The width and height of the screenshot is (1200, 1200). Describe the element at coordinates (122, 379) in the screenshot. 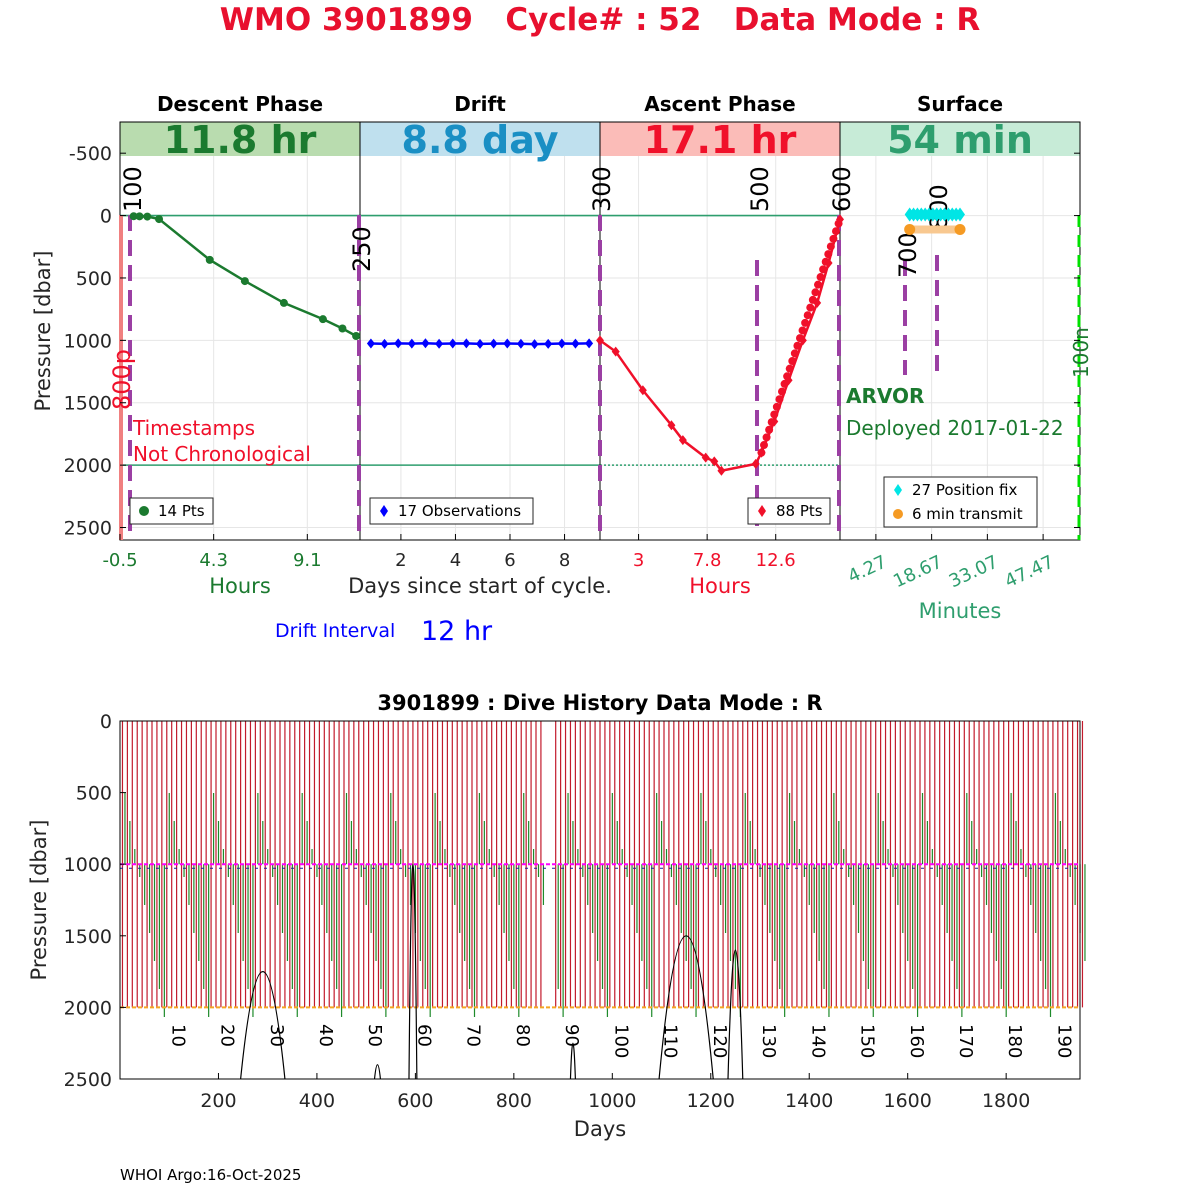

I see `side-label-800p: 800p` at that location.